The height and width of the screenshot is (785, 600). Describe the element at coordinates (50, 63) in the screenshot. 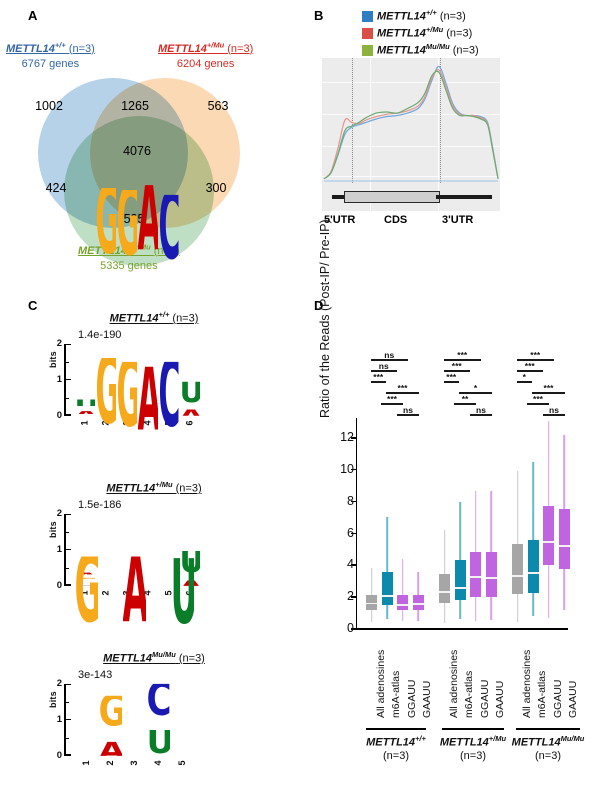

I see `venn-genecount-wt: 6767 genes` at that location.